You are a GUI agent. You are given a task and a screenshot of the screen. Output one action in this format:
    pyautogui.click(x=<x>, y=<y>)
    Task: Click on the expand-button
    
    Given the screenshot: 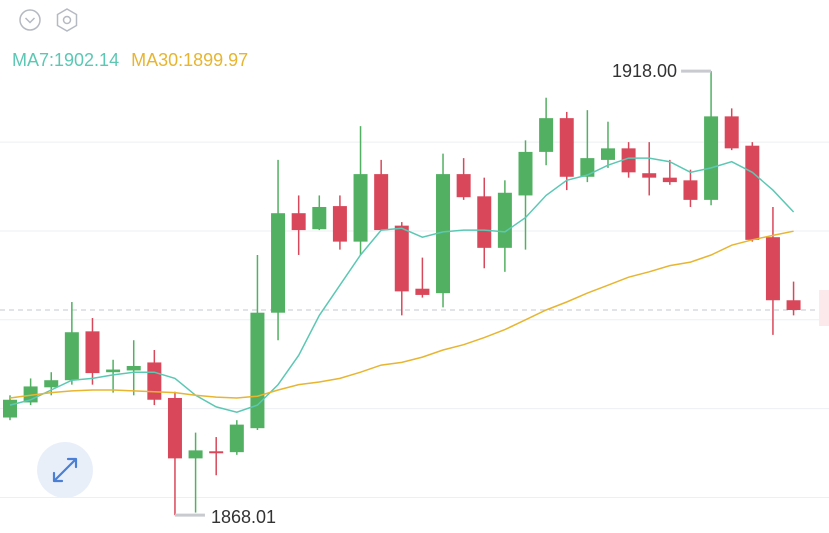 What is the action you would take?
    pyautogui.click(x=65, y=470)
    